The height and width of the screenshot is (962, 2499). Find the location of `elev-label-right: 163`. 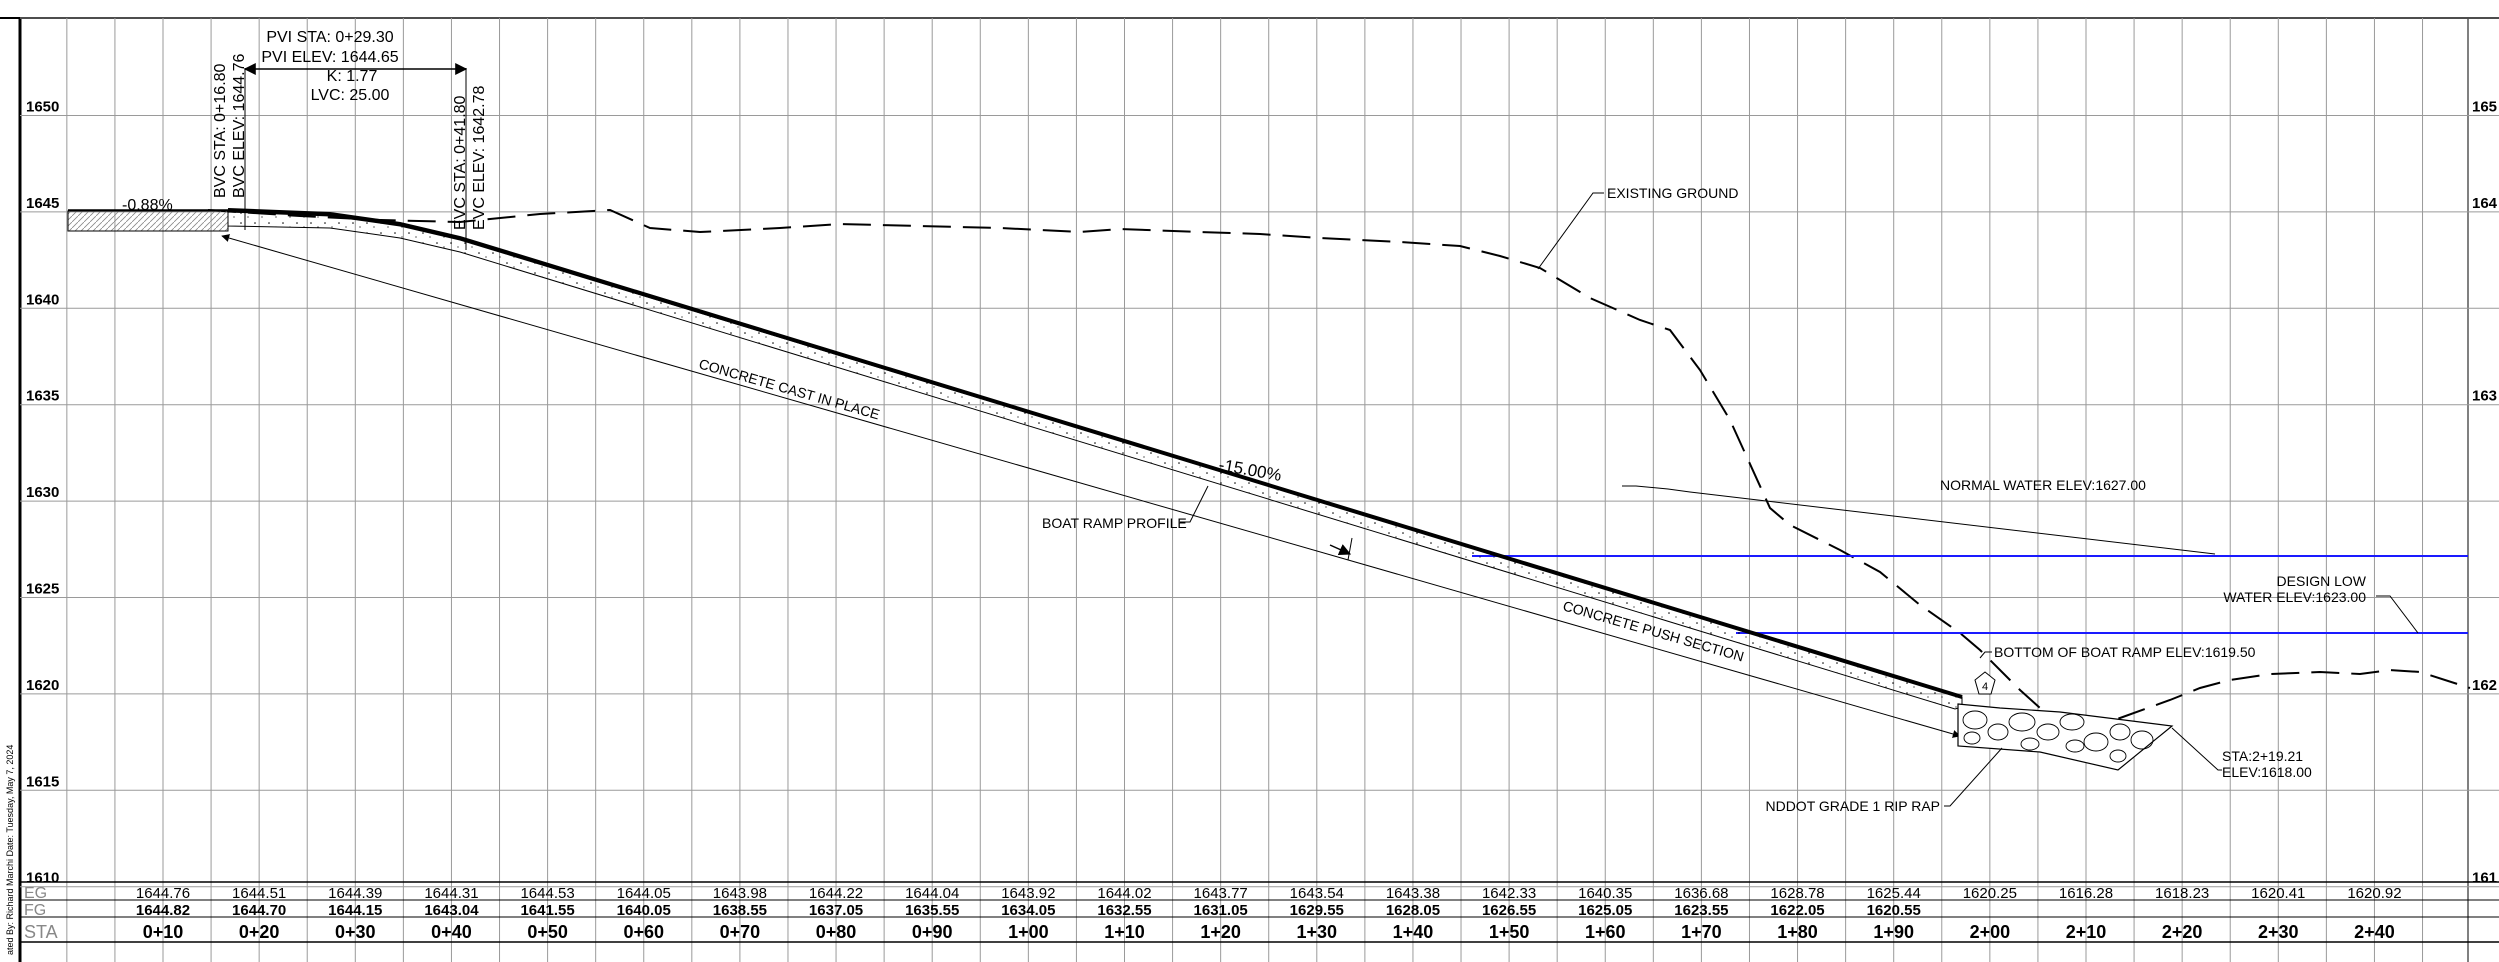

elev-label-right: 163 is located at coordinates (2484, 396).